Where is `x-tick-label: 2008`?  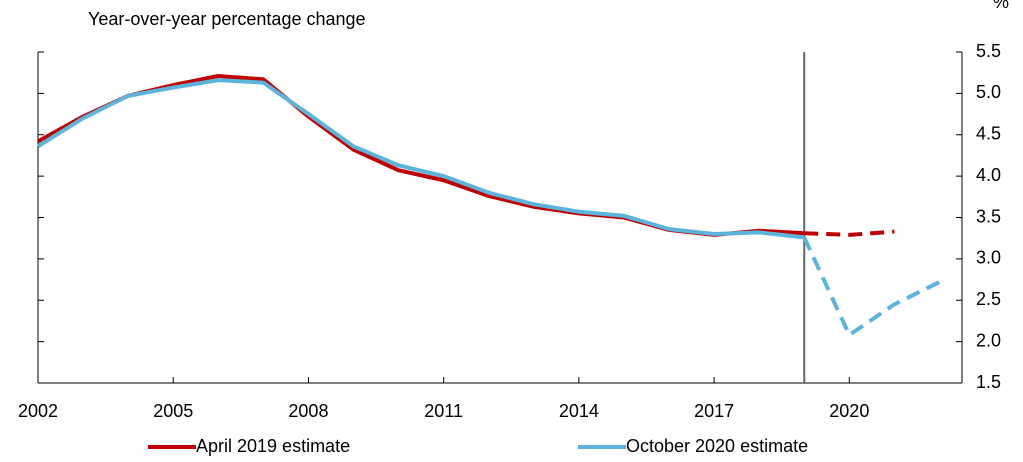
x-tick-label: 2008 is located at coordinates (308, 411).